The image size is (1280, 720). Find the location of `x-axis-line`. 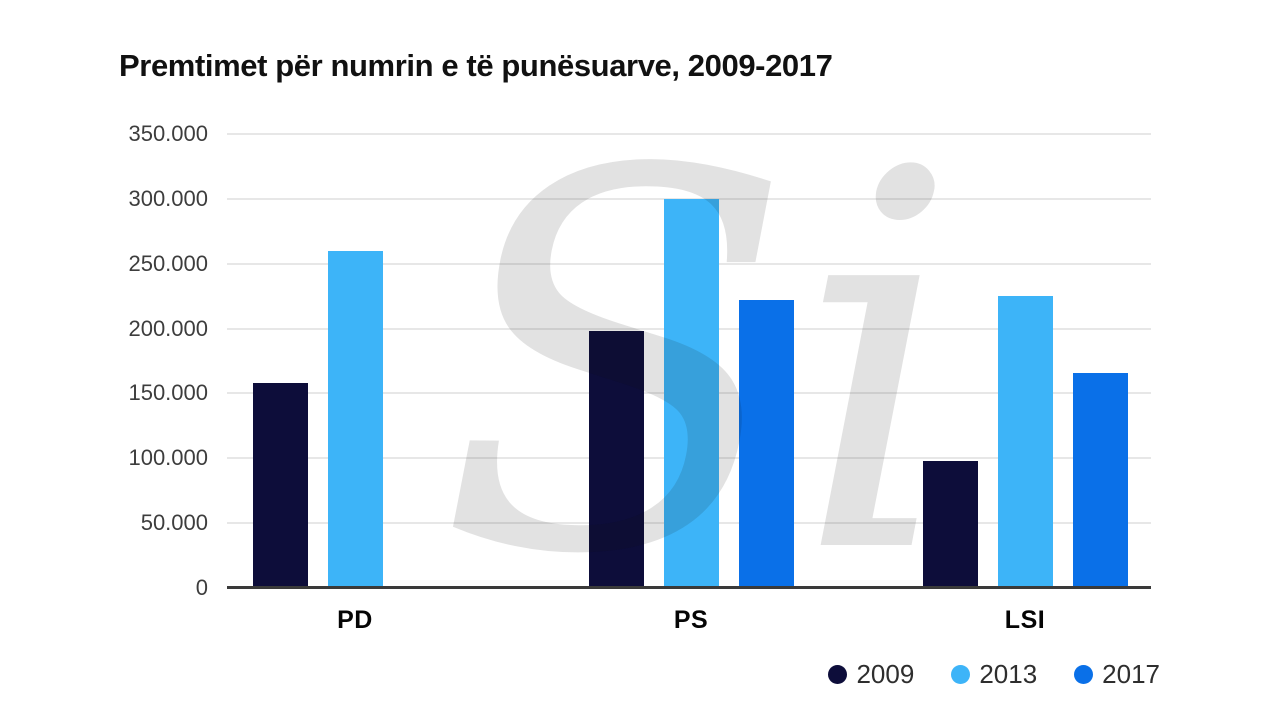

x-axis-line is located at coordinates (689, 587).